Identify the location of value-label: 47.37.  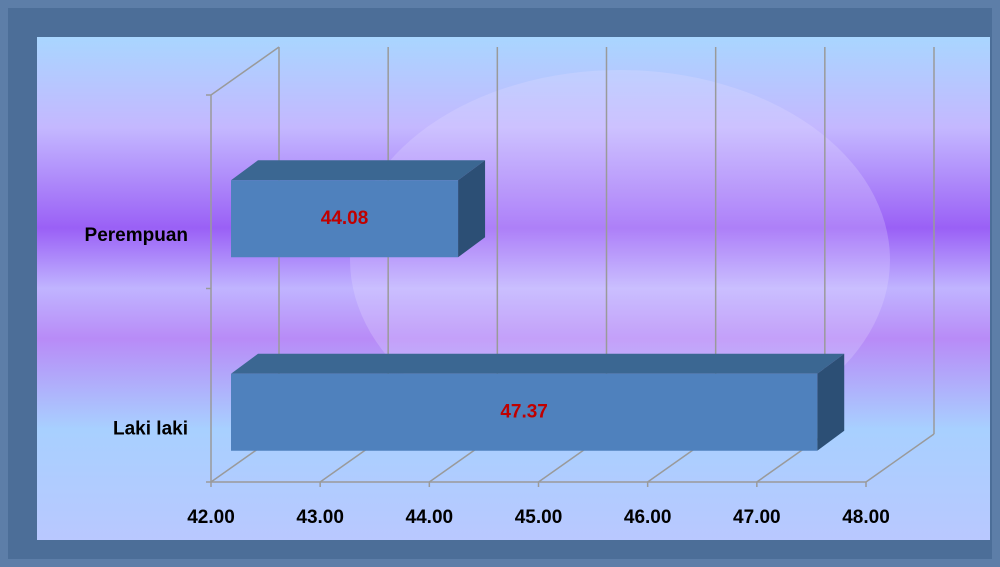
(524, 411).